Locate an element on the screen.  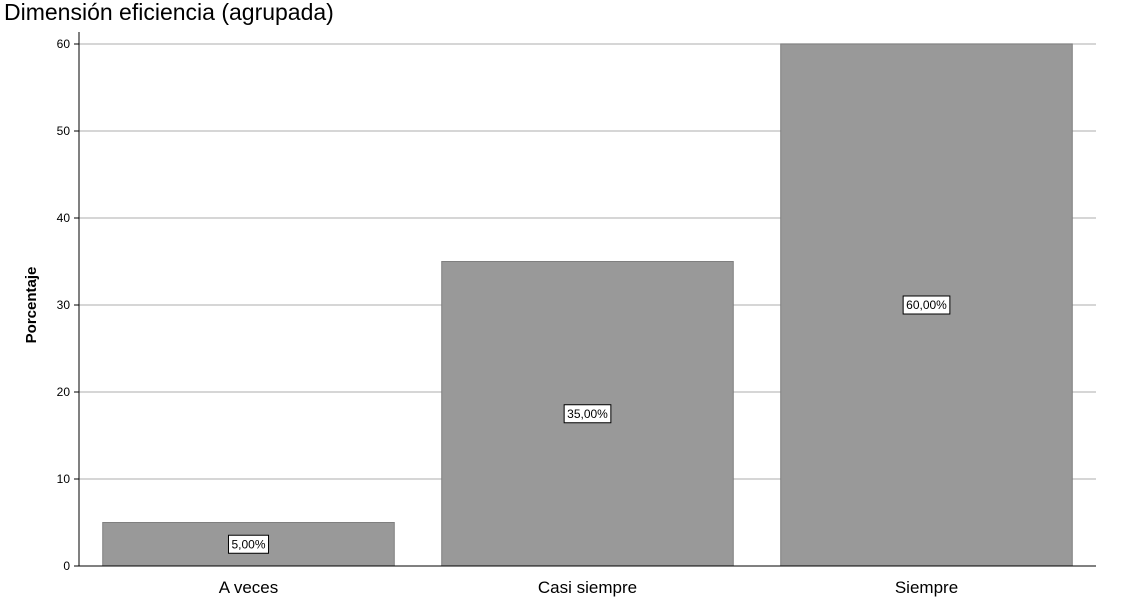
chart-title: Dimensión eficiencia (agrupada) is located at coordinates (169, 12).